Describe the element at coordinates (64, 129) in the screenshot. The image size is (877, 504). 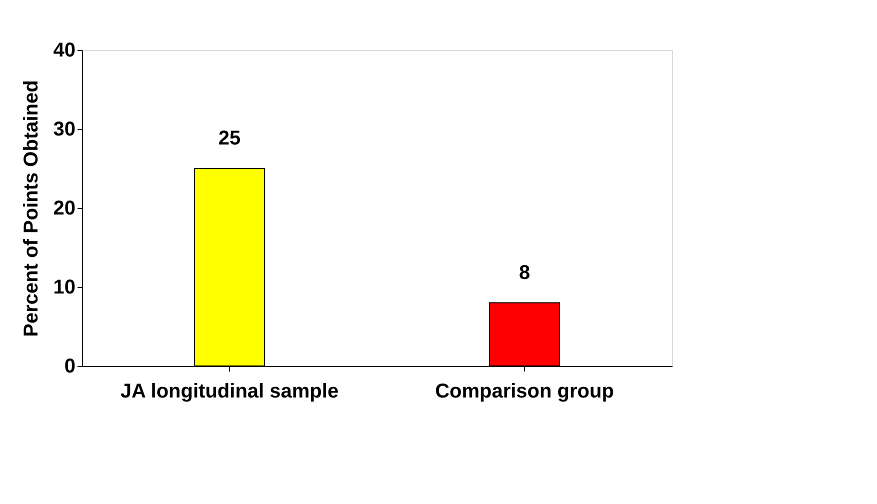
I see `y-tick-label: 30` at that location.